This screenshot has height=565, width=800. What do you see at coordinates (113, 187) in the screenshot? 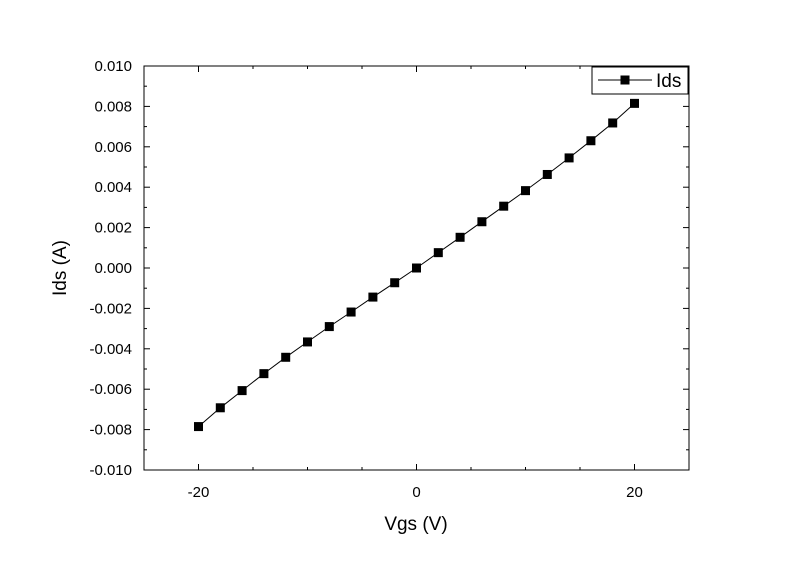
I see `y-tick-label: 0.004` at bounding box center [113, 187].